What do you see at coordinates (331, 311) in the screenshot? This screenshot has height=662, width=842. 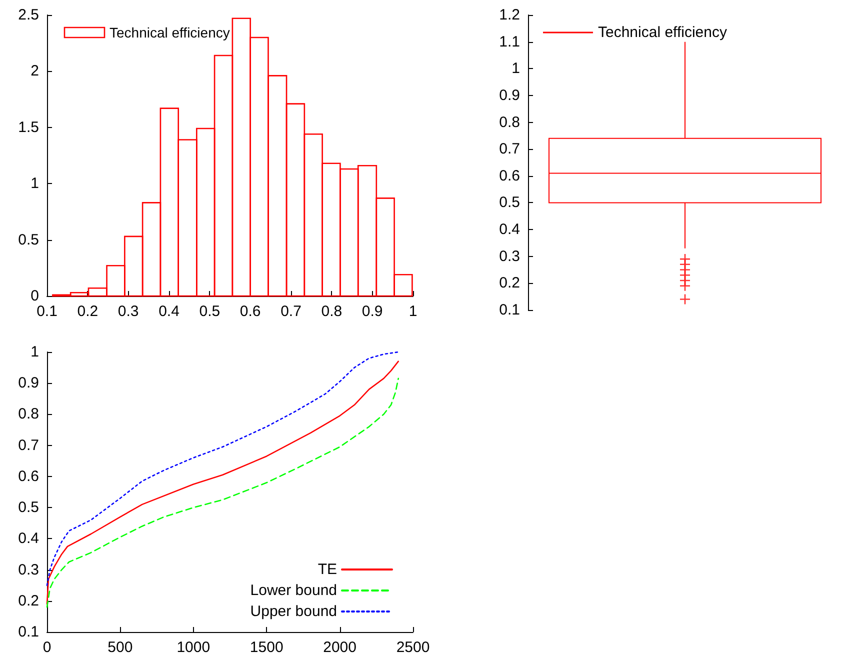 I see `x-tick-label: 0.8` at bounding box center [331, 311].